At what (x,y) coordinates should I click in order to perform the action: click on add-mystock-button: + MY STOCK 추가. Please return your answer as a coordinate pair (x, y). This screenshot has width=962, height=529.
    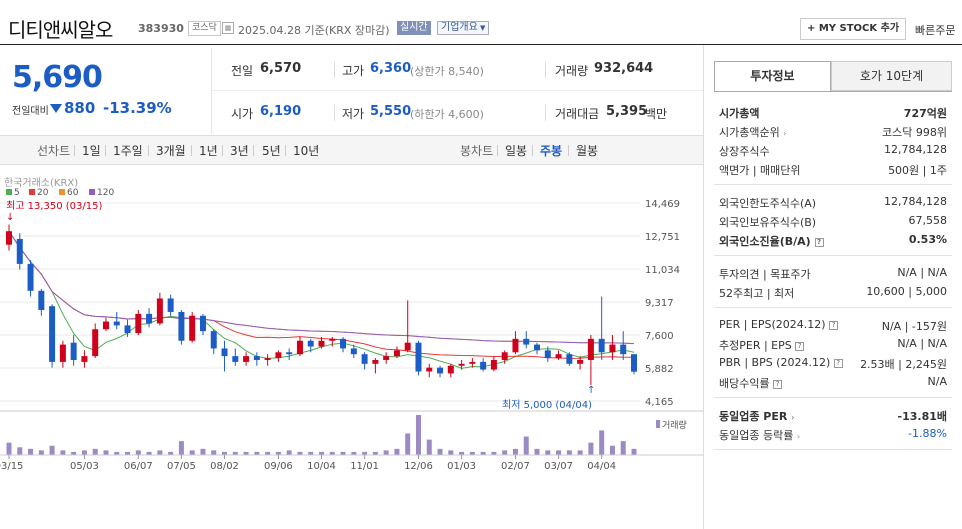
    Looking at the image, I should click on (853, 29).